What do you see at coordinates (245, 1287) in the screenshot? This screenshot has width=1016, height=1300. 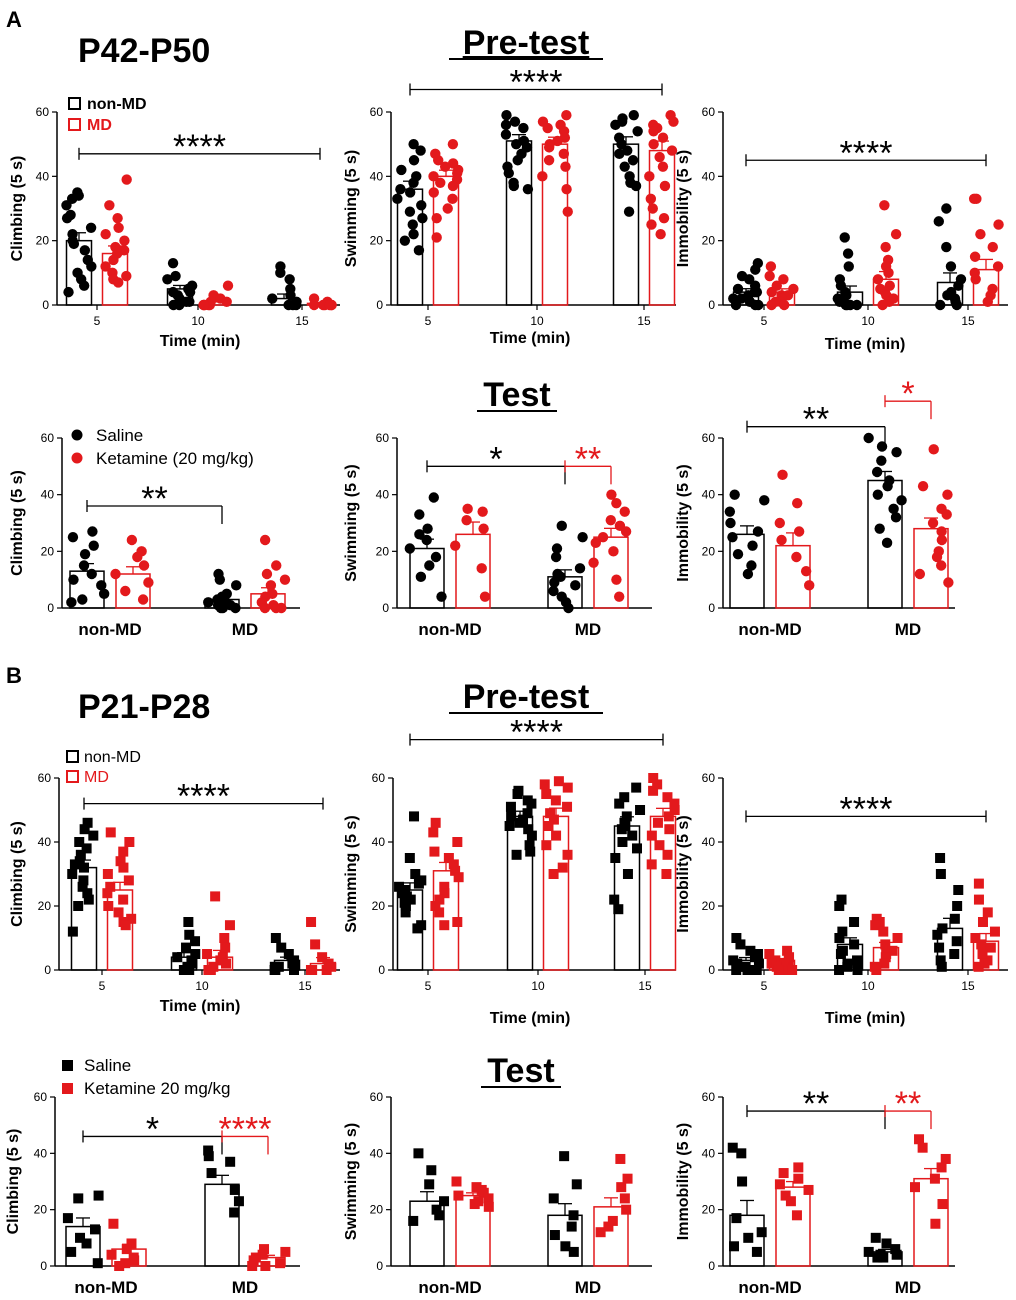 I see `x-group-label: MD` at bounding box center [245, 1287].